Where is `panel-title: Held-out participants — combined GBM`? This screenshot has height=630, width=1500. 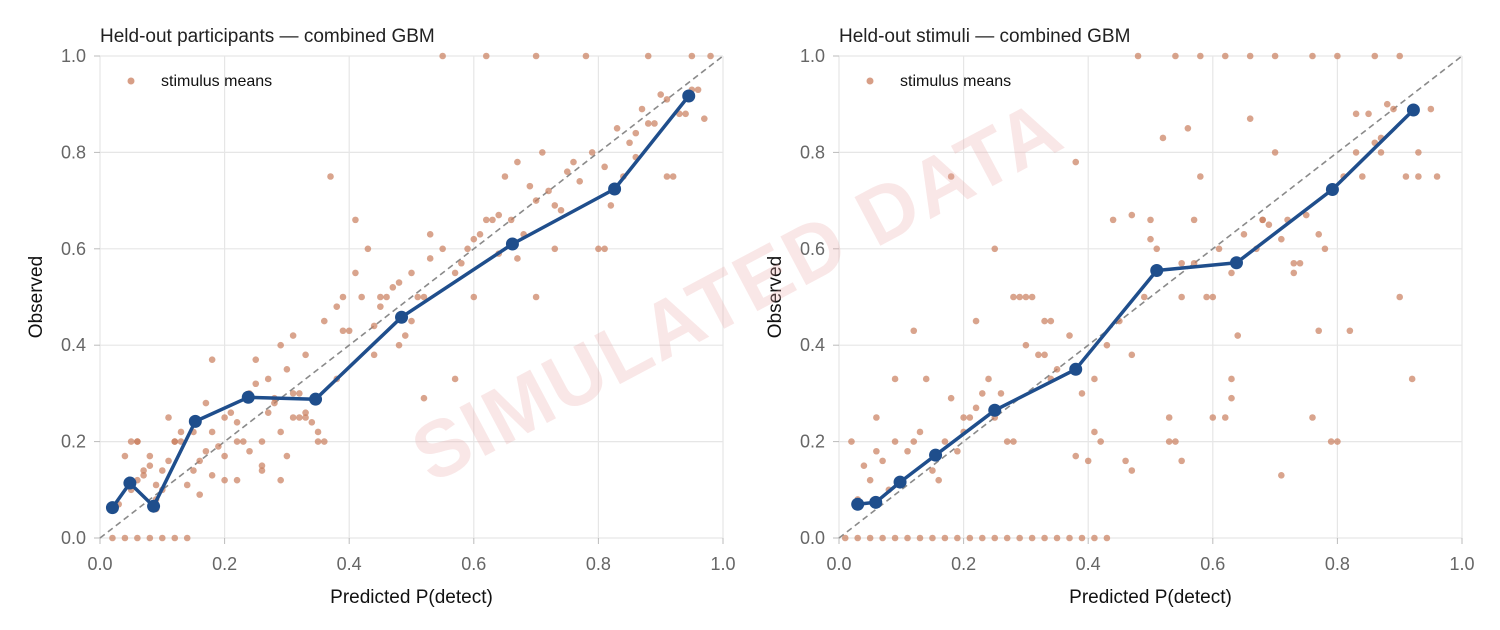
panel-title: Held-out participants — combined GBM is located at coordinates (267, 36).